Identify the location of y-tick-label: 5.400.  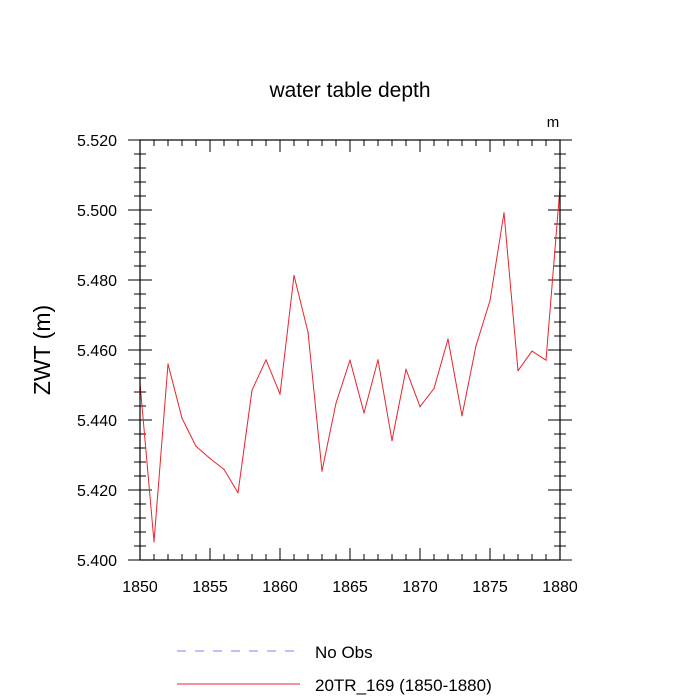
(97, 561).